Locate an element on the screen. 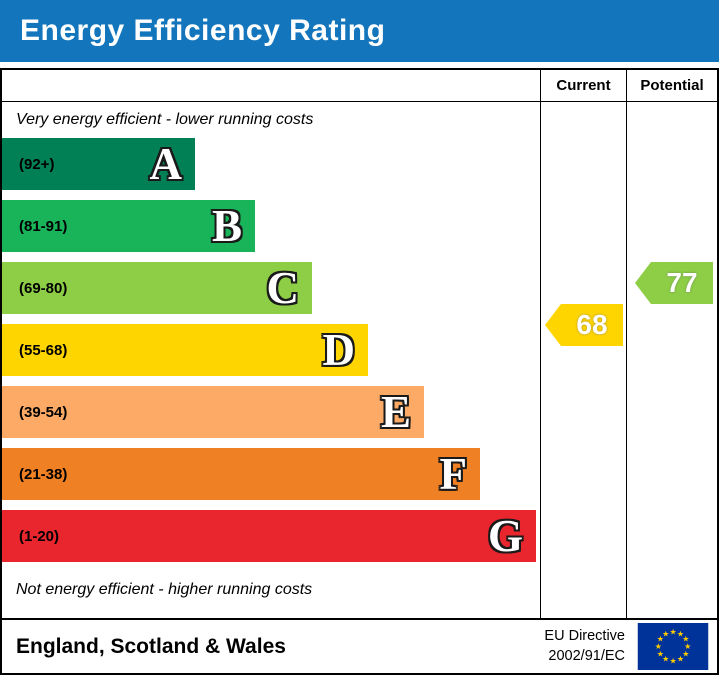  band-letter-g: G is located at coordinates (505, 535).